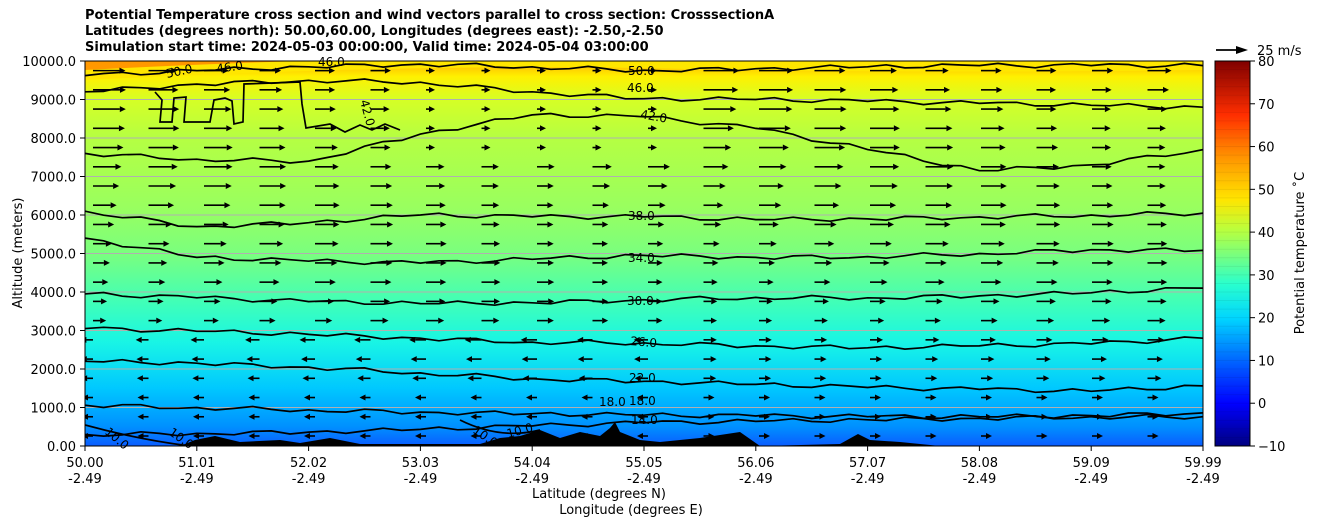 The width and height of the screenshot is (1320, 526). What do you see at coordinates (308, 463) in the screenshot?
I see `x-tick-label-lat: 52.02` at bounding box center [308, 463].